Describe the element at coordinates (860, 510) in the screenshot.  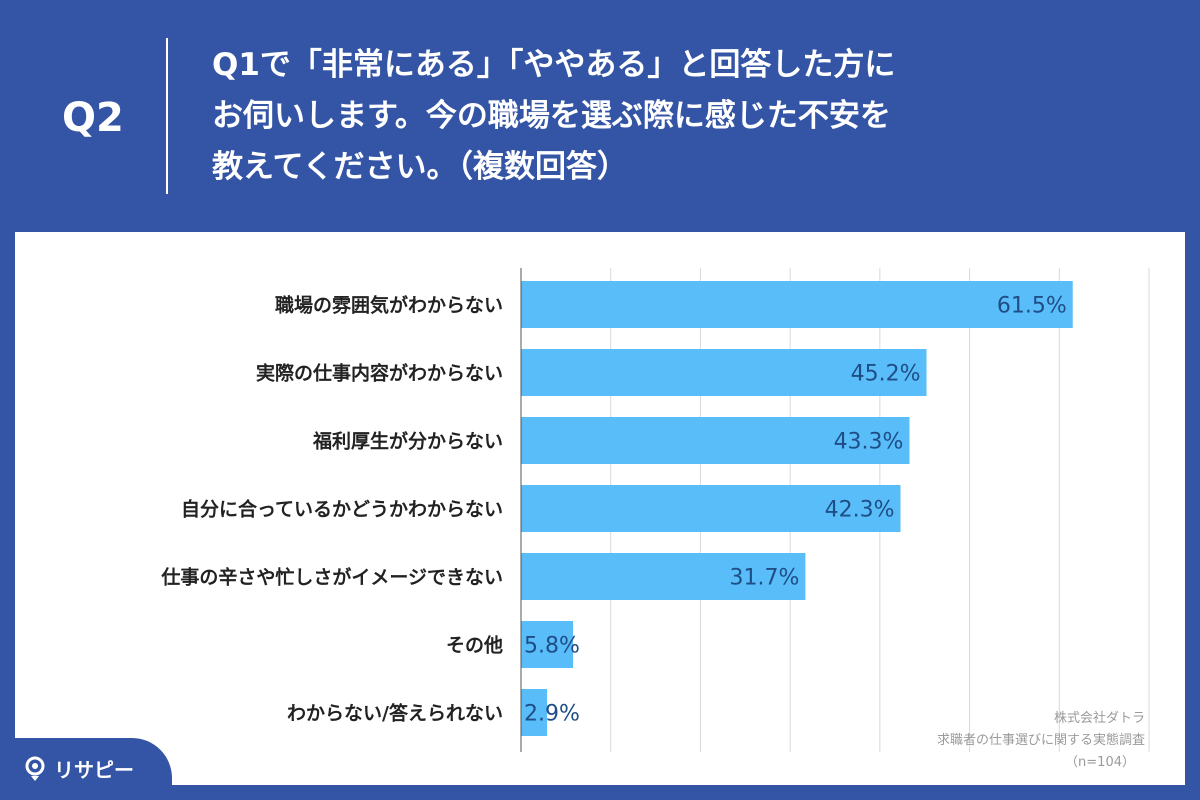
I see `value-label: 42.3%` at that location.